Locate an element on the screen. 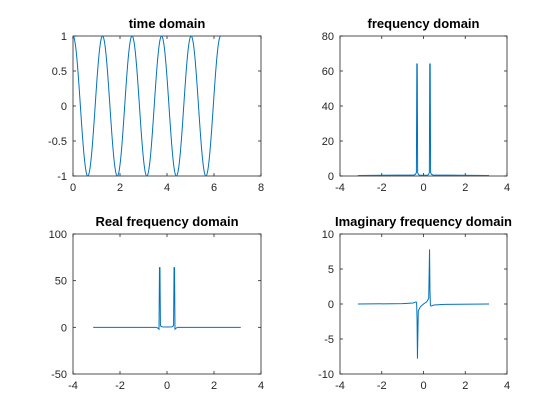  axes-title: Imaginary frequency domain is located at coordinates (423, 221).